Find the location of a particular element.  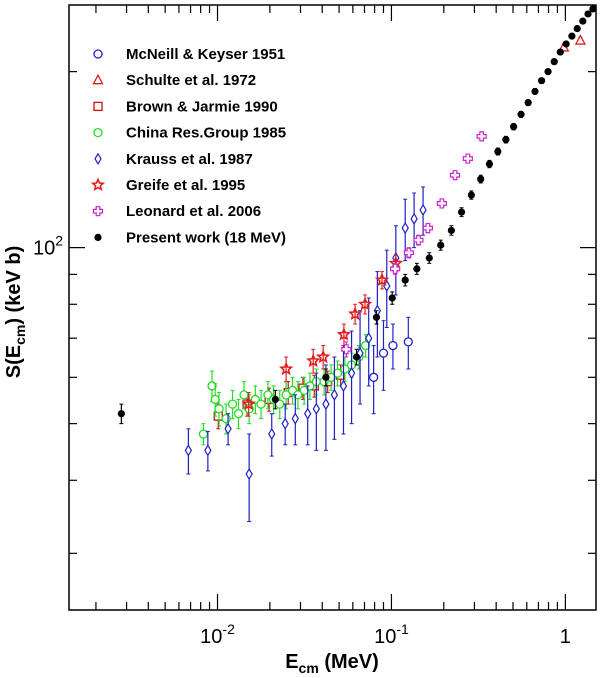

legend-label: Brown & Jarmie 1990 is located at coordinates (202, 106).